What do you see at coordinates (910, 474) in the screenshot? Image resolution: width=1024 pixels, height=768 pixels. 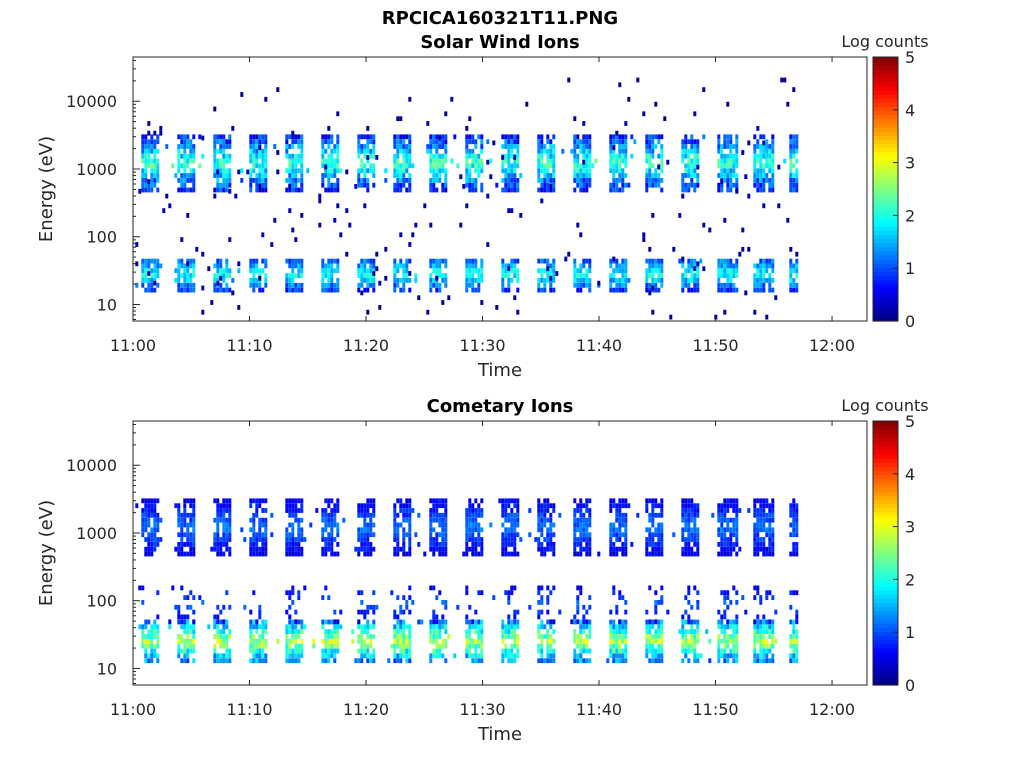 I see `colorbar-tick-label: 4` at bounding box center [910, 474].